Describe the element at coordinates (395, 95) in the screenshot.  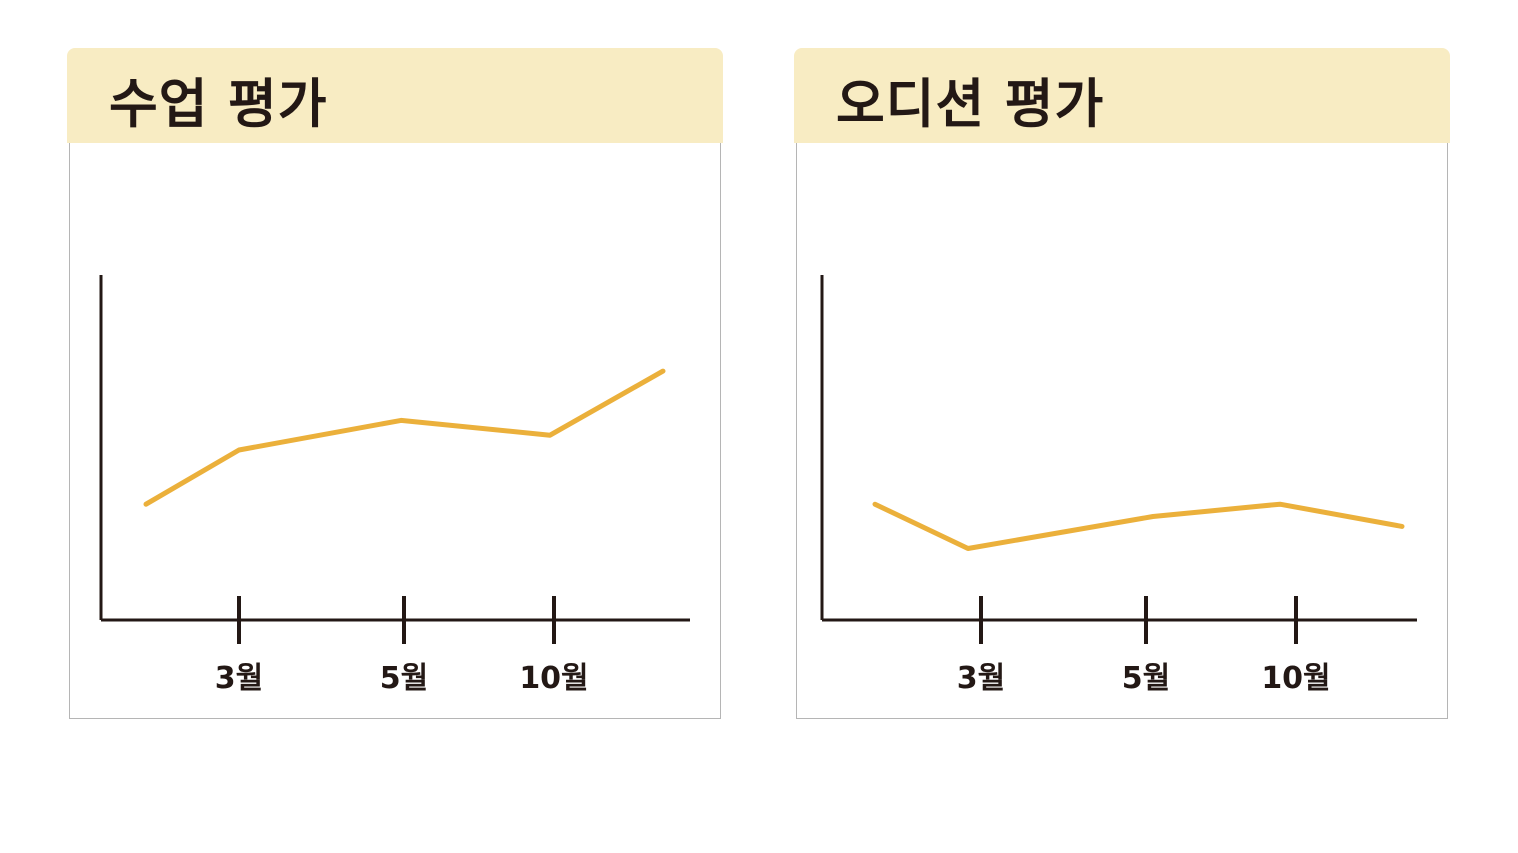
I see `panel-header: 수업 평가` at that location.